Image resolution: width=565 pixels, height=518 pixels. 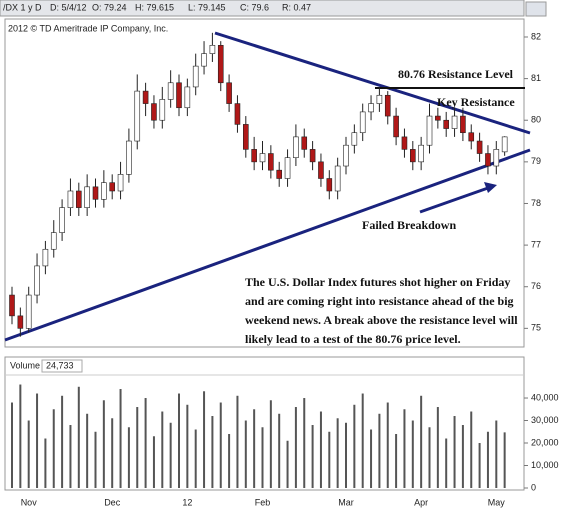 I want to click on header-field: C: 79.6, so click(x=254, y=7).